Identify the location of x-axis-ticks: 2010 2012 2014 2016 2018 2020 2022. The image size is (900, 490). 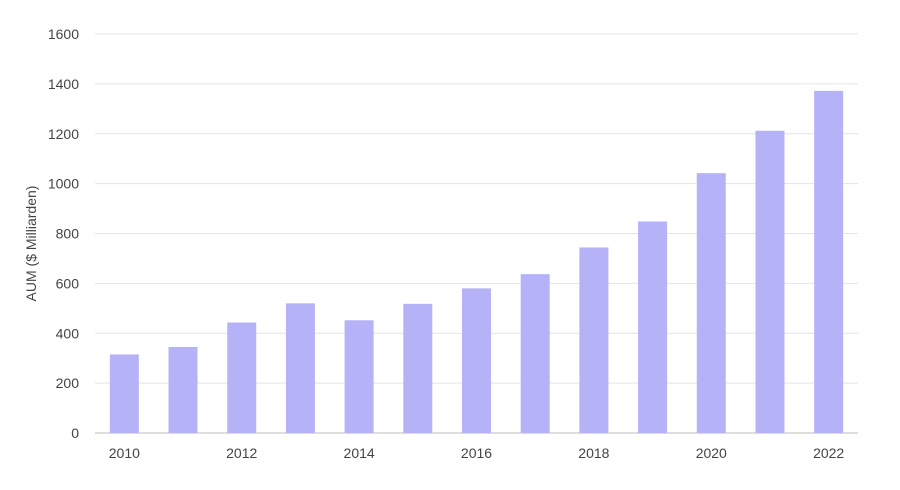
(477, 453).